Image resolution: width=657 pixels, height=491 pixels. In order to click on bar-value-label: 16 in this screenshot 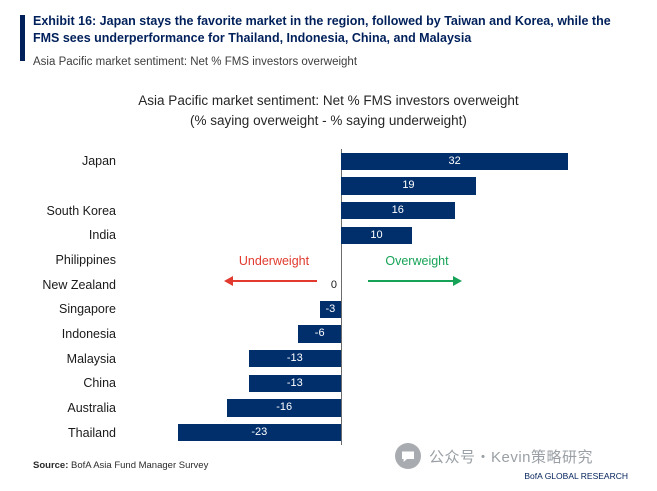, I will do `click(397, 209)`.